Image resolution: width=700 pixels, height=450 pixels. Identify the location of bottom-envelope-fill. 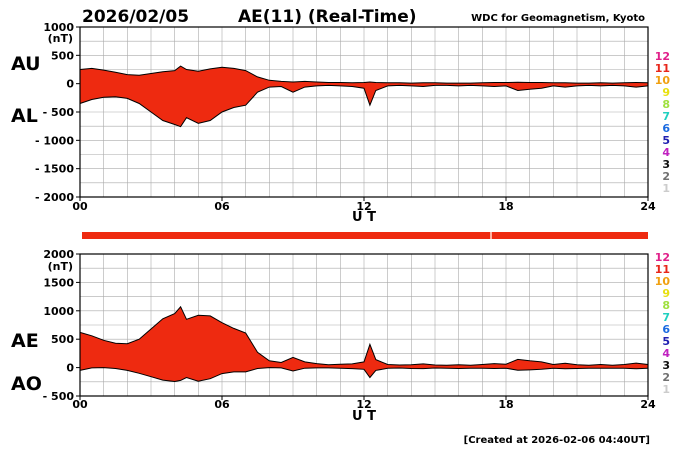
(364, 344).